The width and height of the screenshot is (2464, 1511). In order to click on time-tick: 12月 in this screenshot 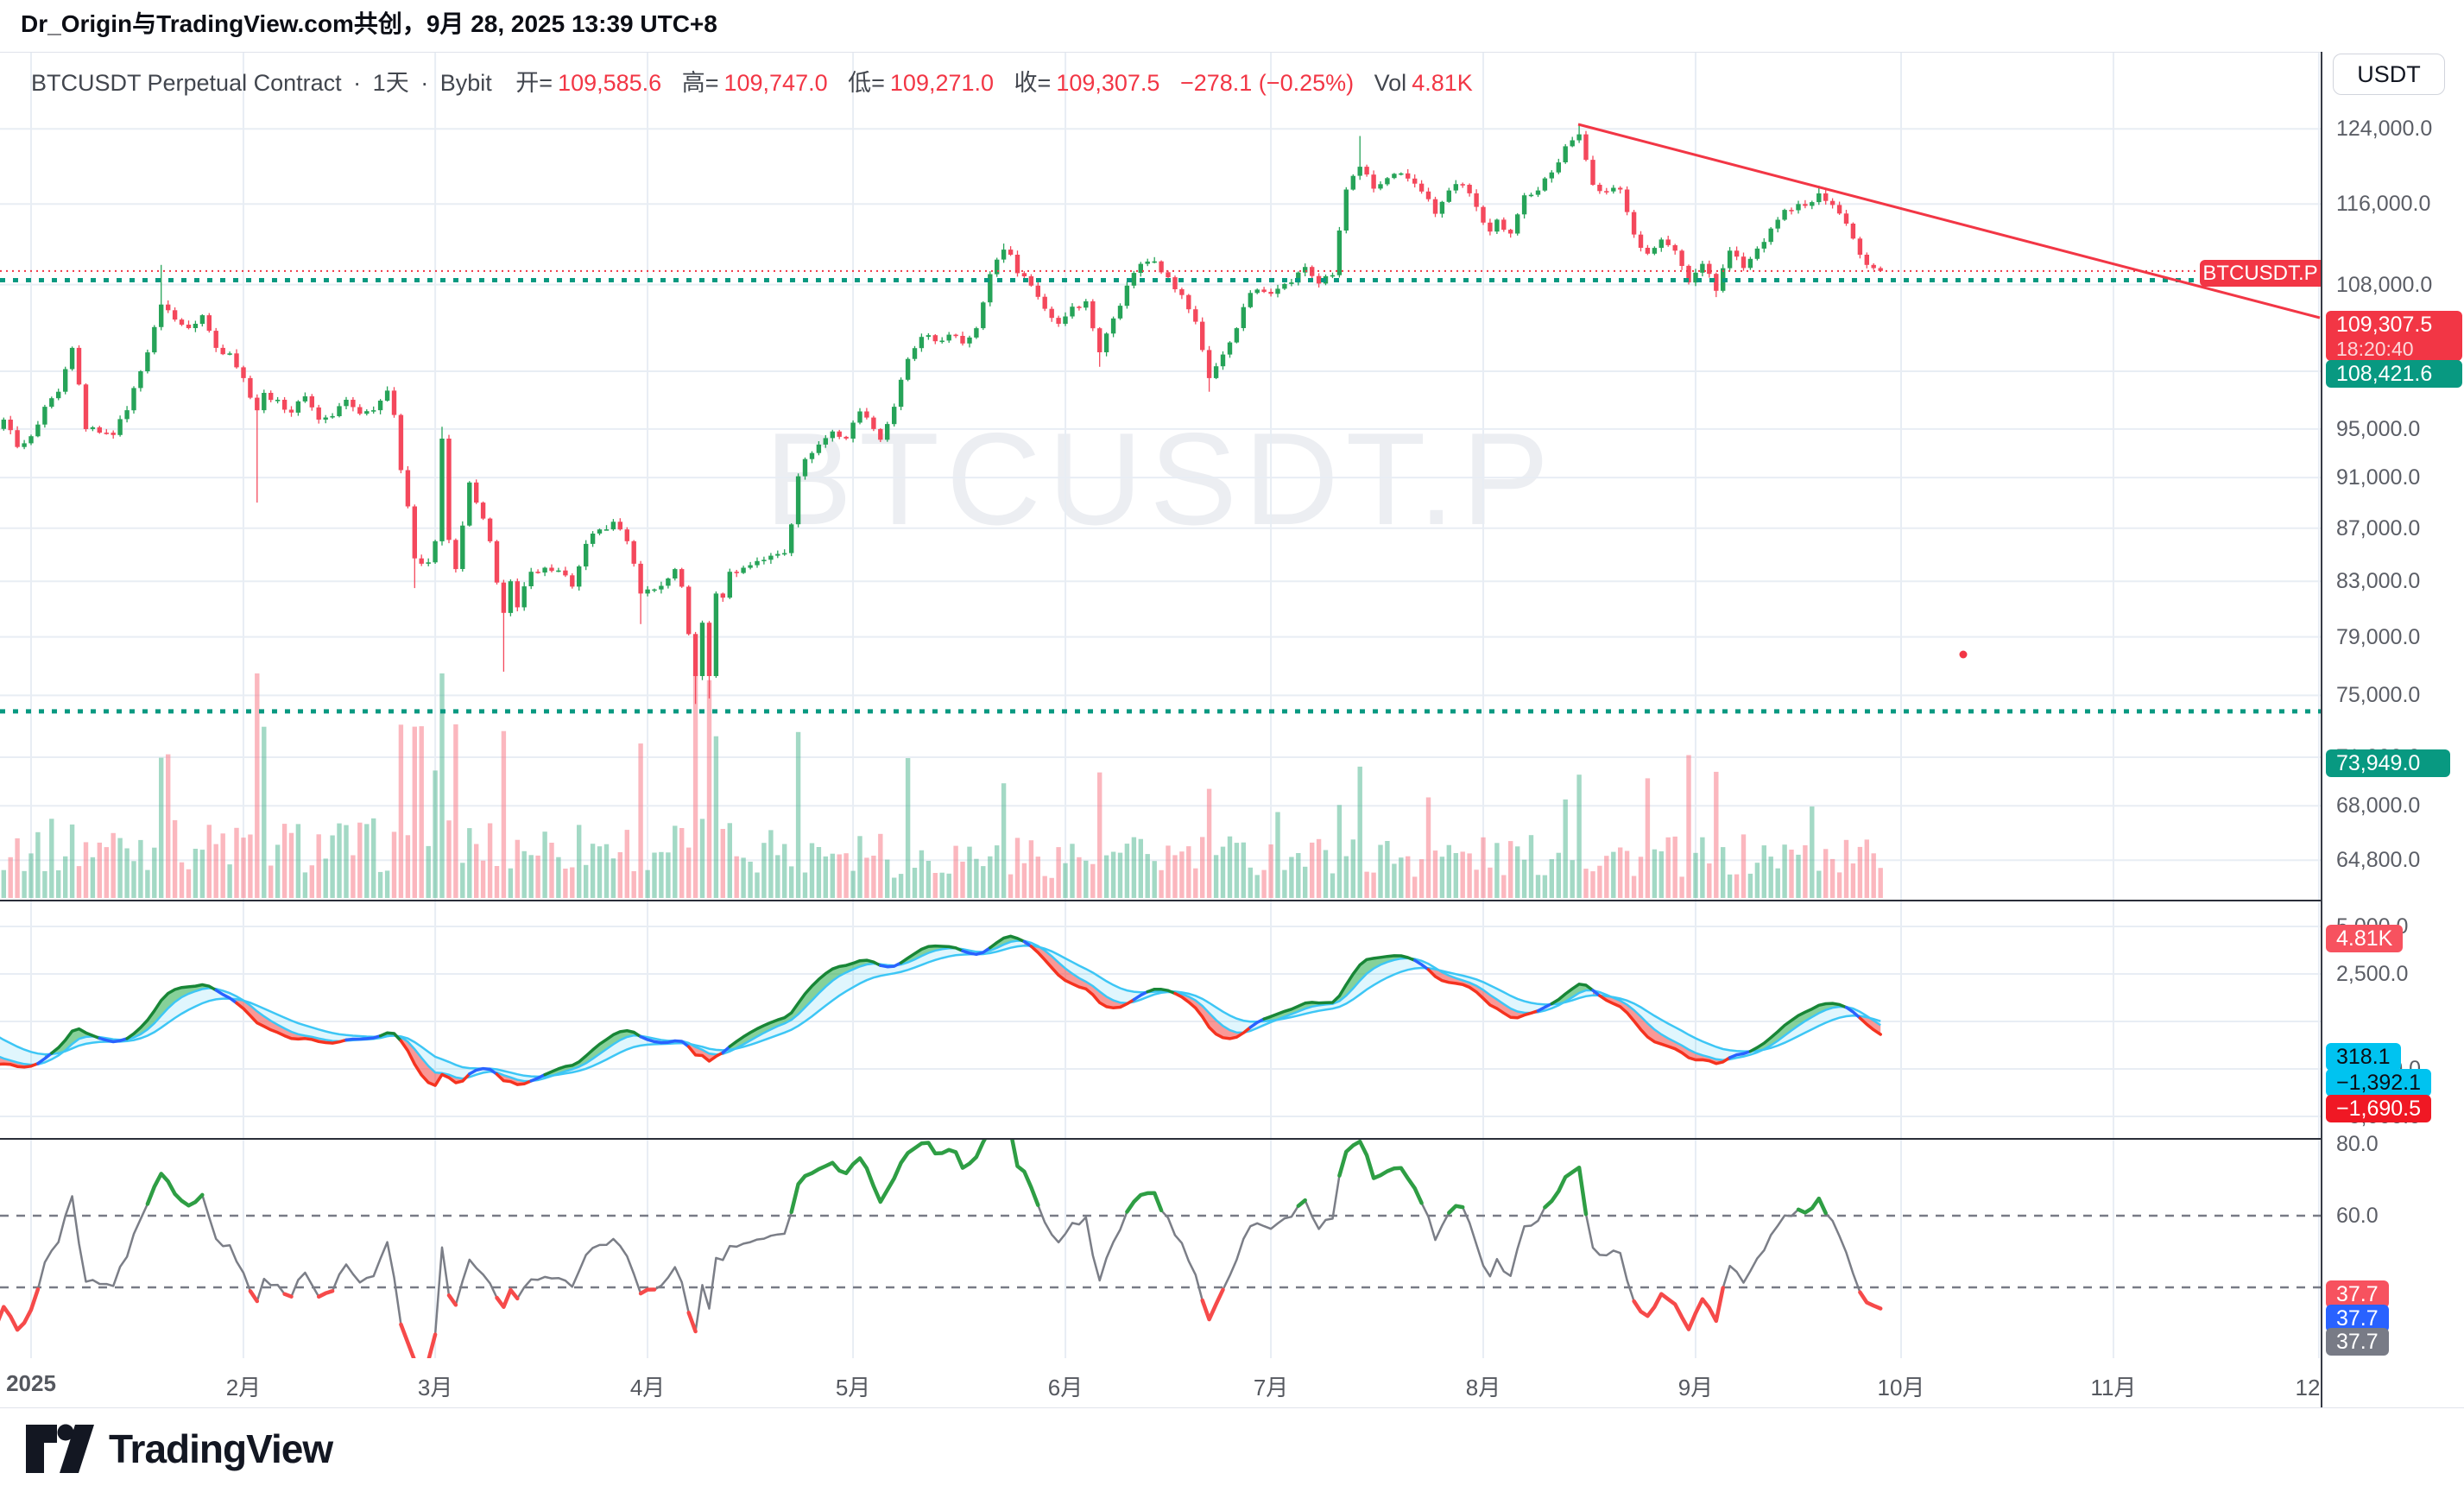, I will do `click(2308, 1387)`.